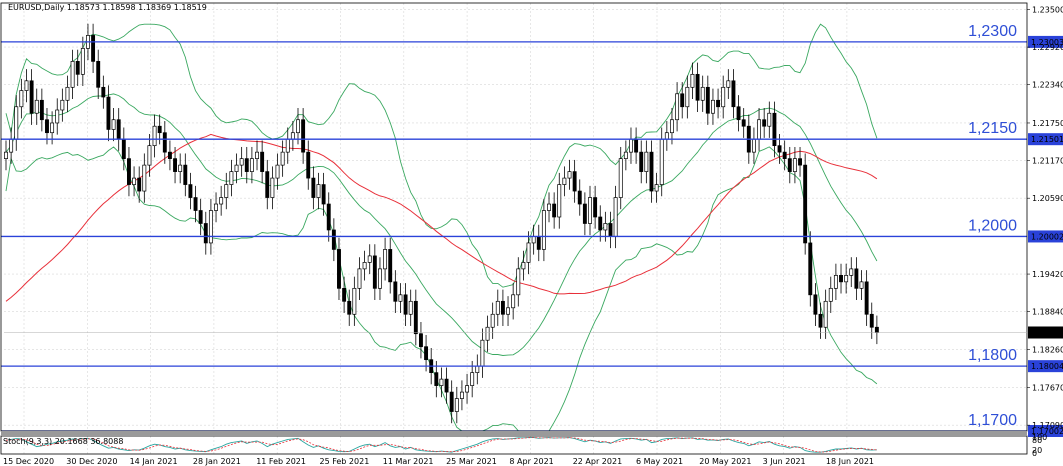  What do you see at coordinates (345, 461) in the screenshot?
I see `date-tick-label: 25 Feb 2021` at bounding box center [345, 461].